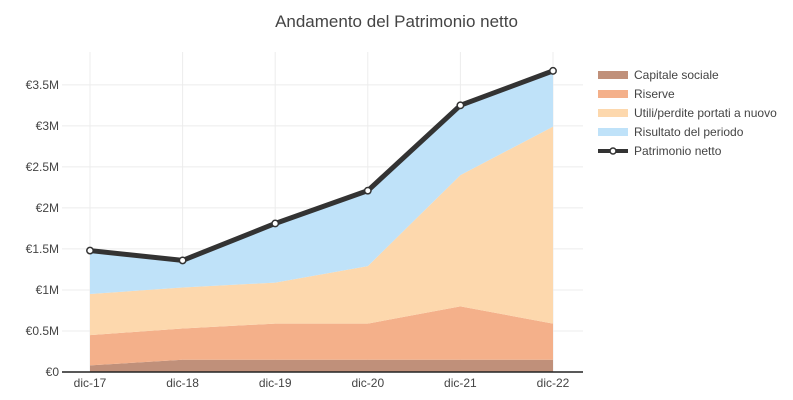 The image size is (793, 400). Describe the element at coordinates (47, 208) in the screenshot. I see `y-tick-label: €2M` at that location.